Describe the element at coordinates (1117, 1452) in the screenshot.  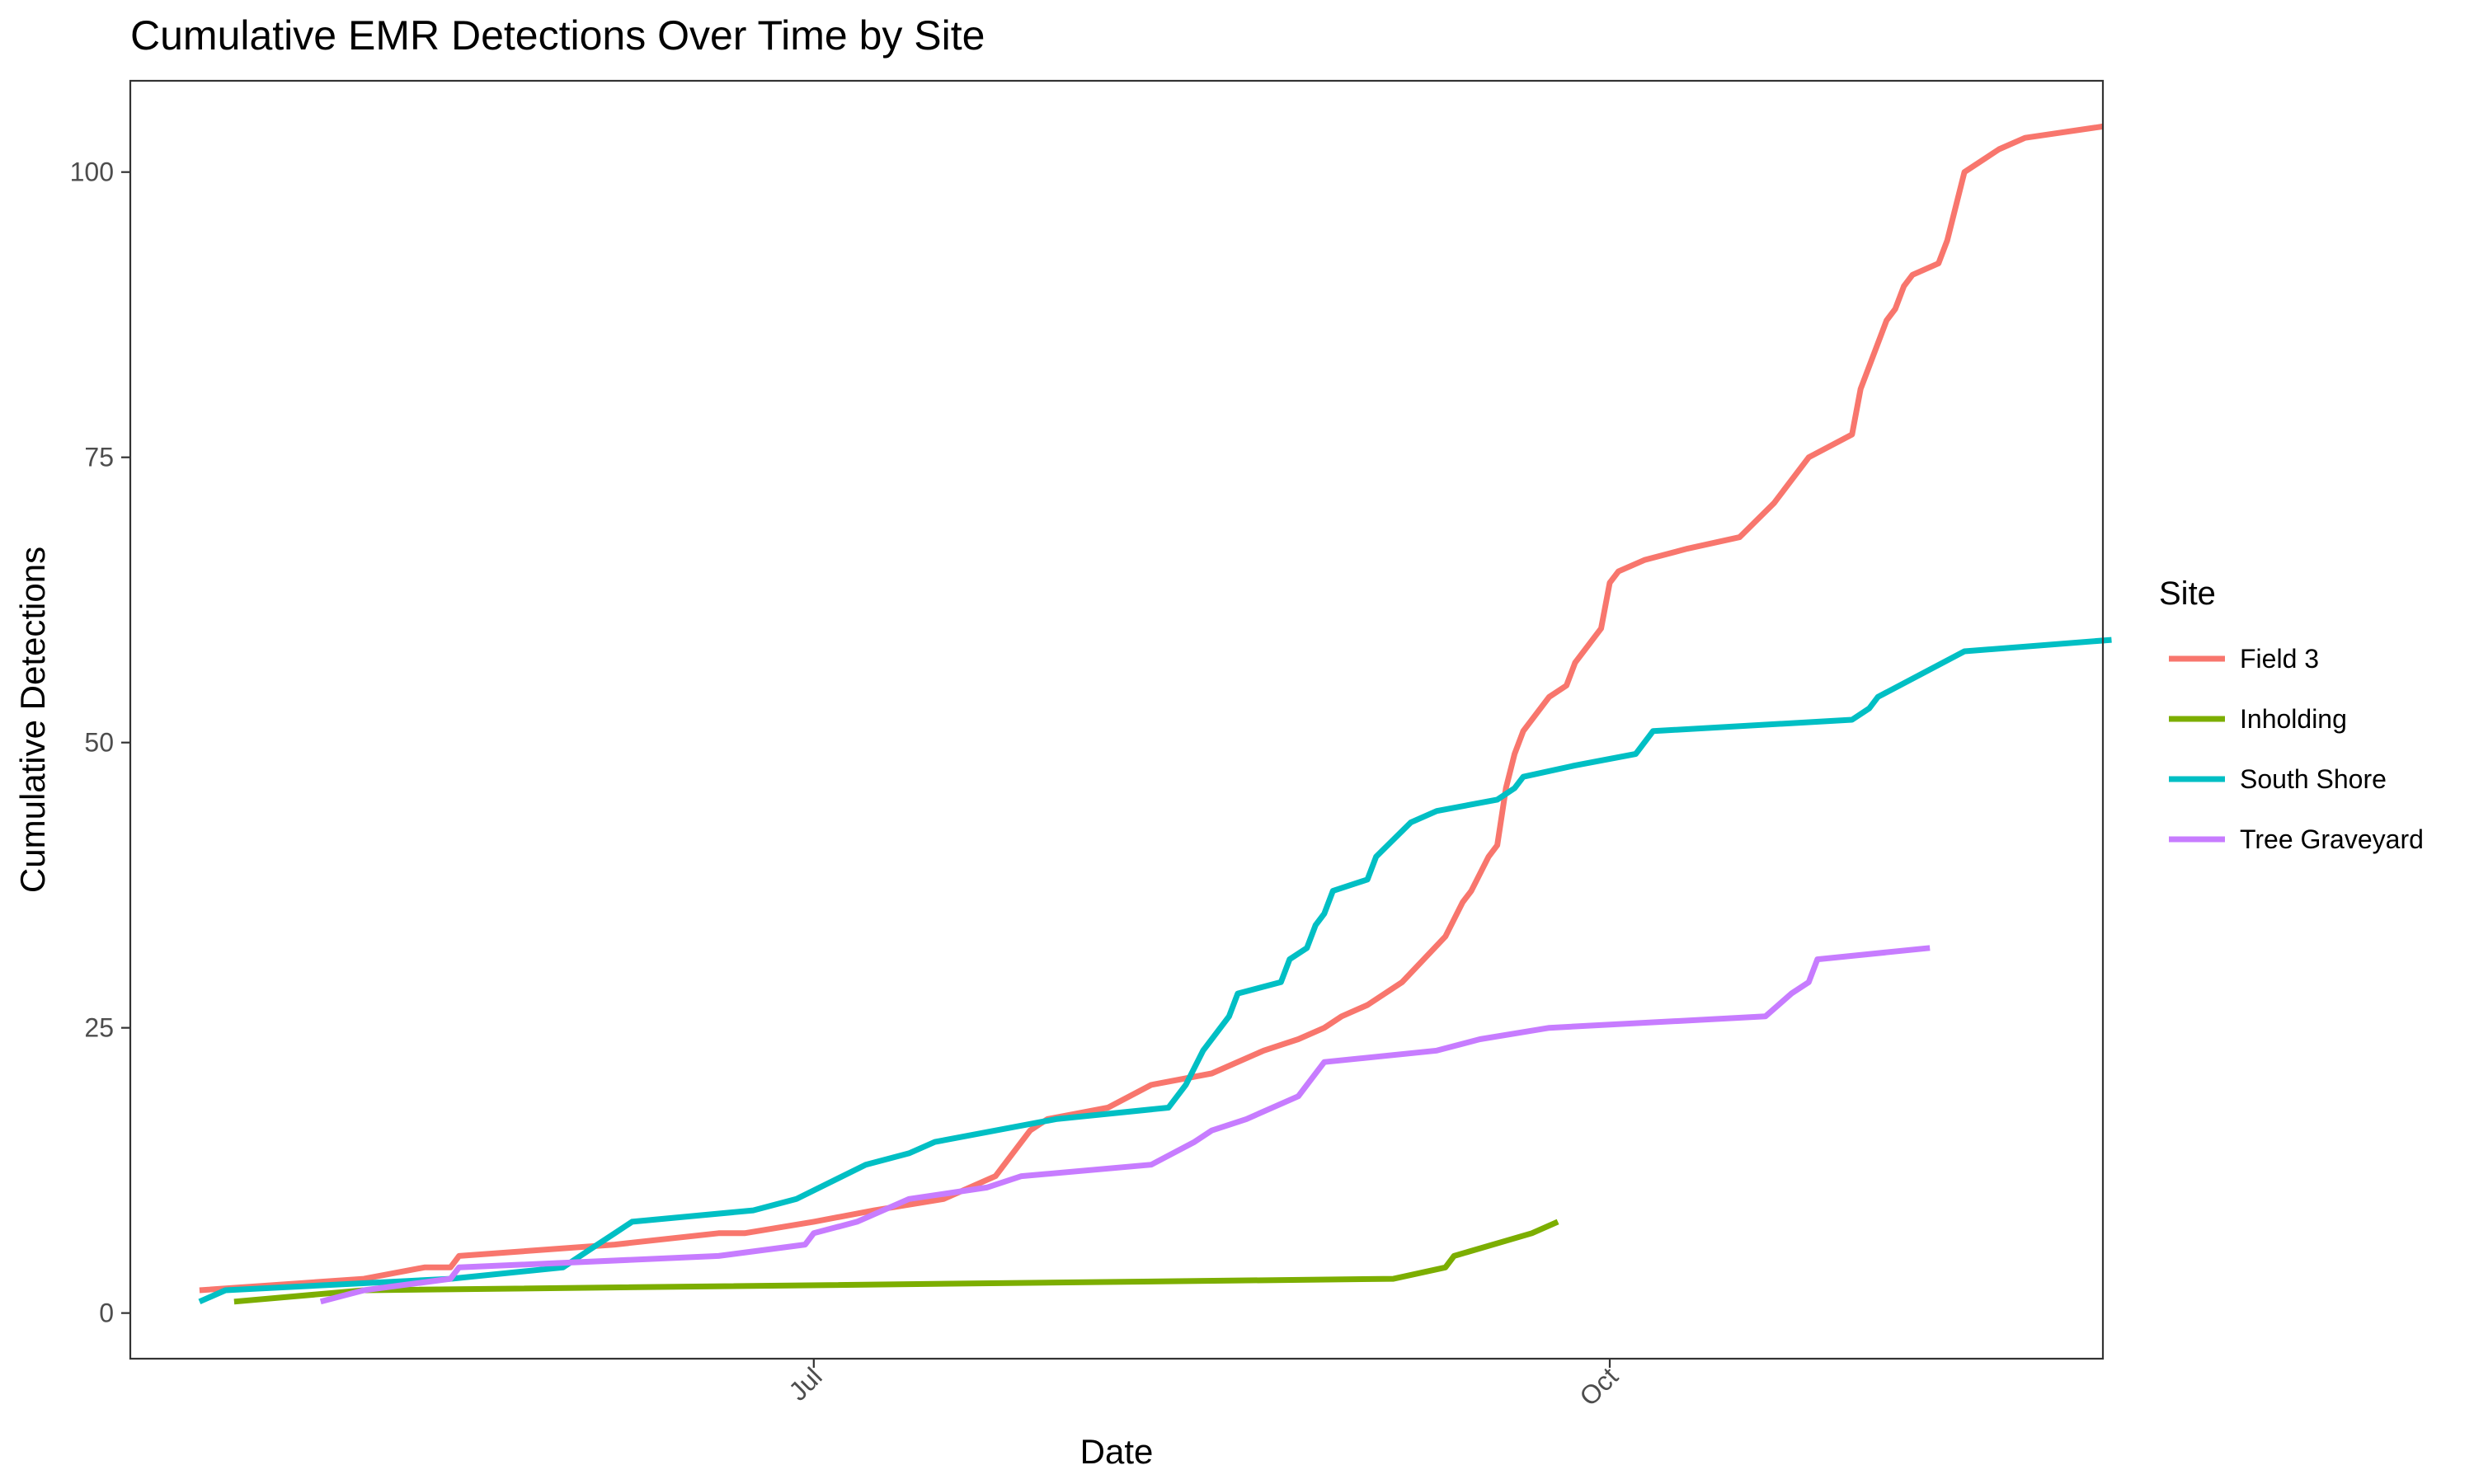
I see `x-axis-title: Date` at that location.